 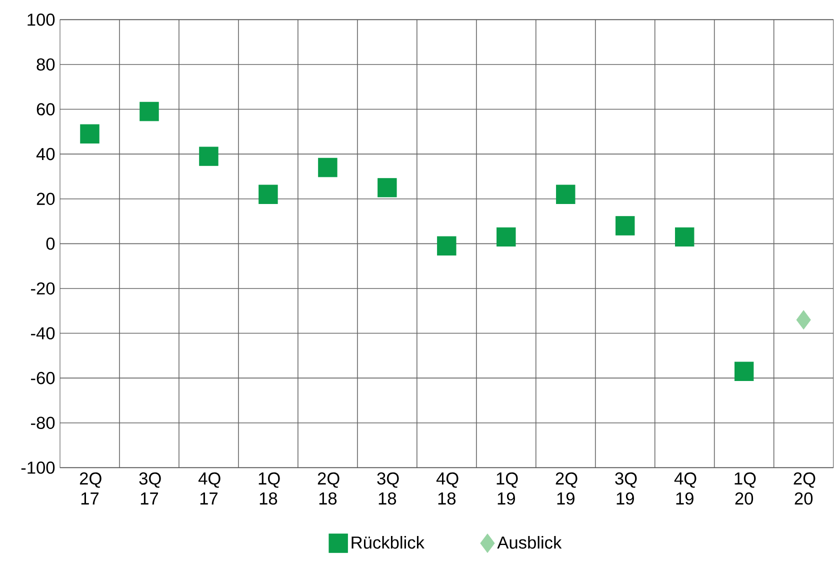 What do you see at coordinates (45, 109) in the screenshot?
I see `y-tick-label: 60` at bounding box center [45, 109].